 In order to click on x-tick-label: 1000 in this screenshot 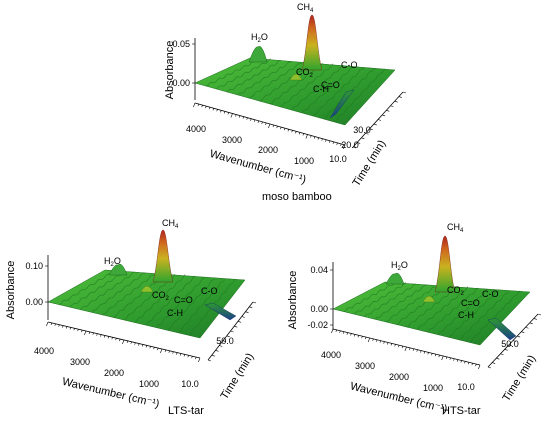, I will do `click(304, 161)`.